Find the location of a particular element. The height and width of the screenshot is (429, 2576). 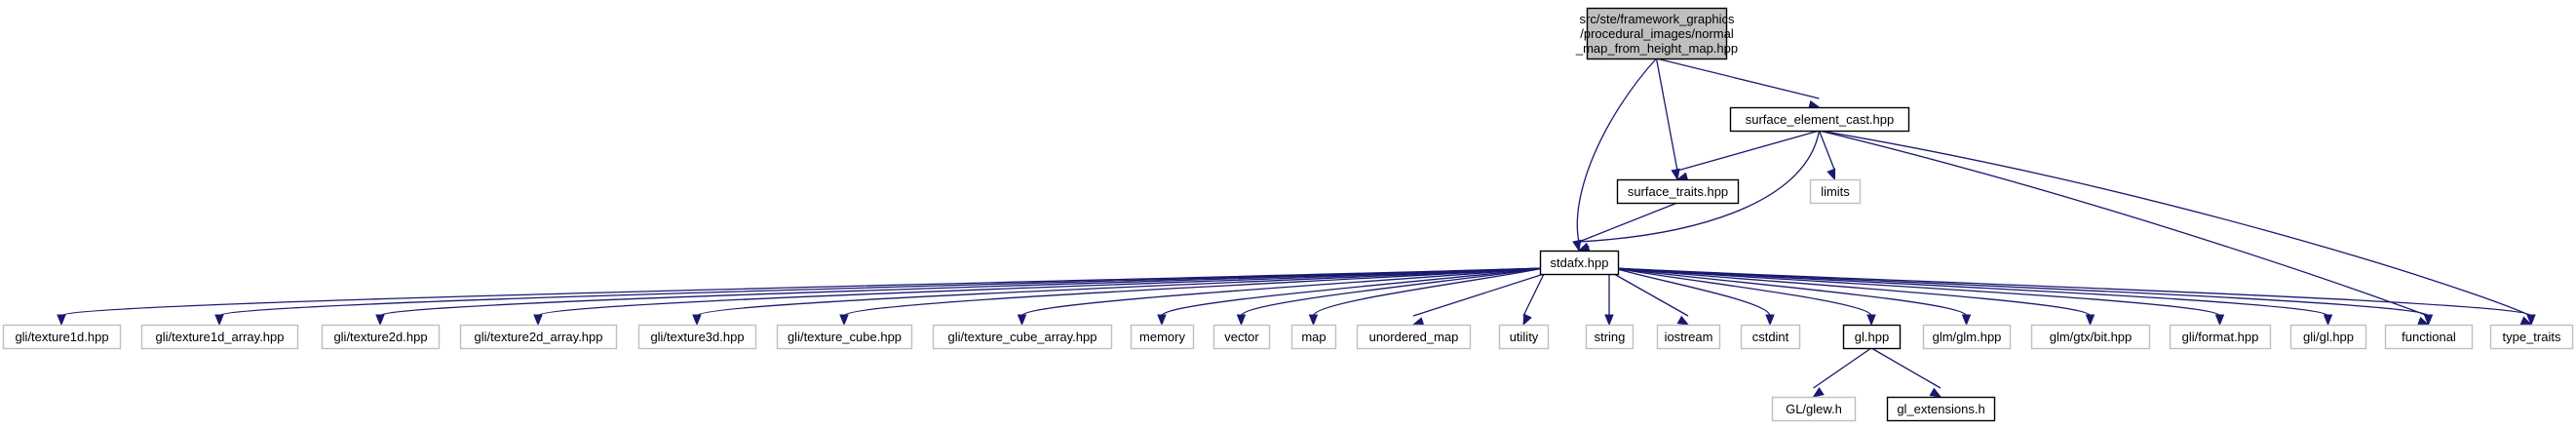

node-label: string is located at coordinates (1610, 337).